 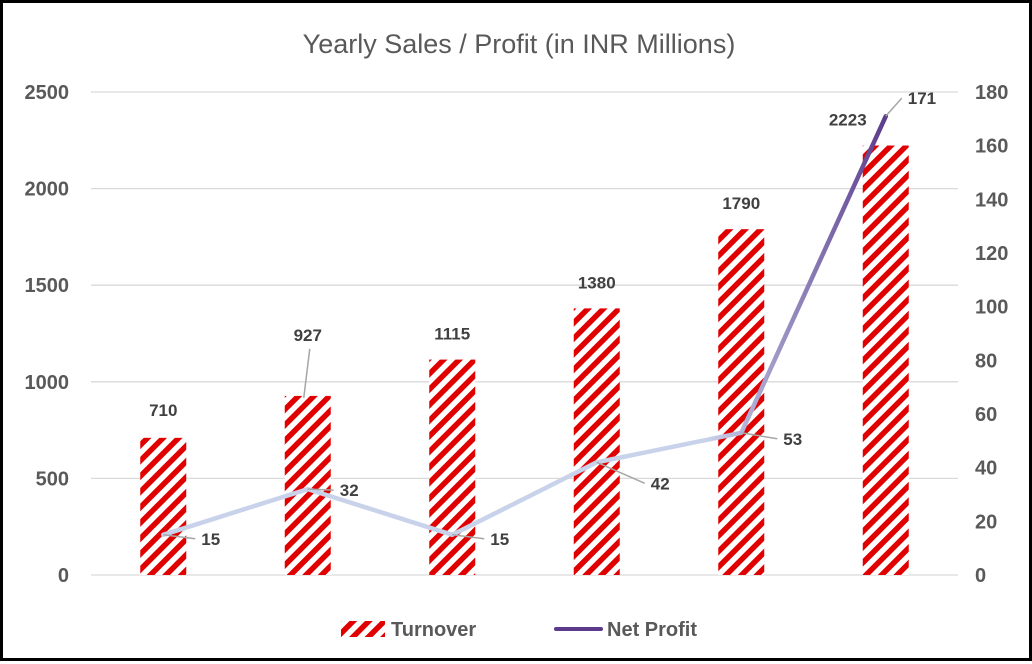 I want to click on net-profit-data-label: 53, so click(x=792, y=439).